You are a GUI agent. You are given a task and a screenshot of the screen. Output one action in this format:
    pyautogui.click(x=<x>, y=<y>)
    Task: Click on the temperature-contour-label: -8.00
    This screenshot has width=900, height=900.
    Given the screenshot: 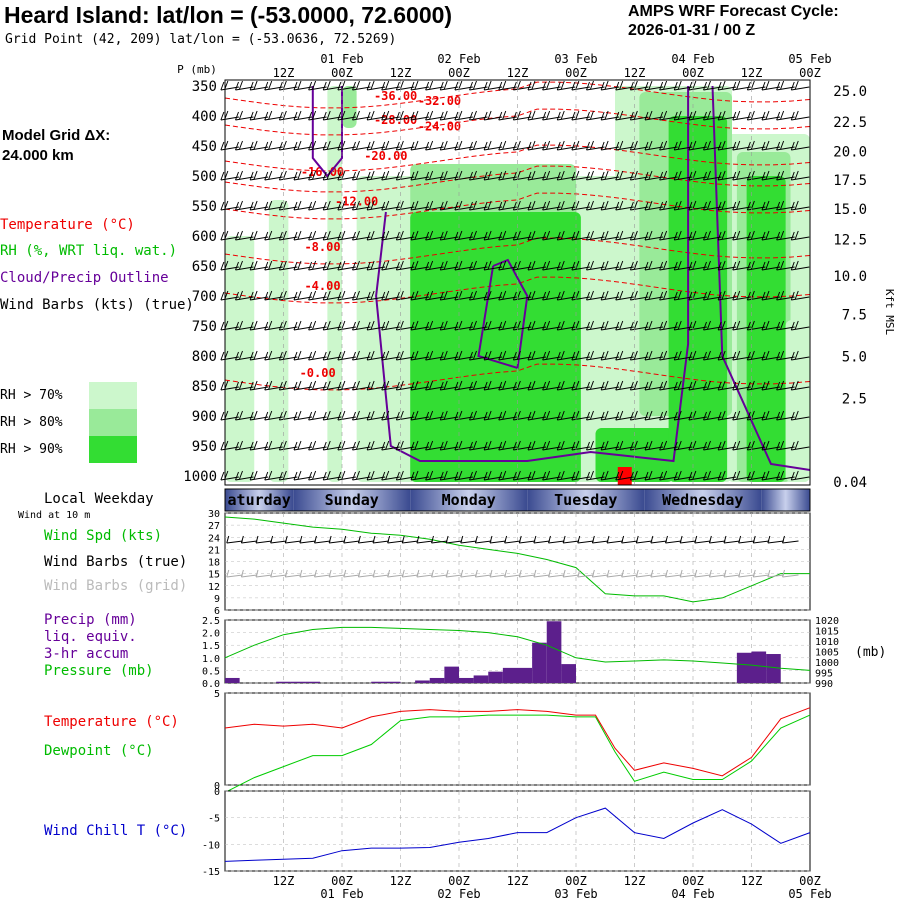 What is the action you would take?
    pyautogui.click(x=322, y=247)
    